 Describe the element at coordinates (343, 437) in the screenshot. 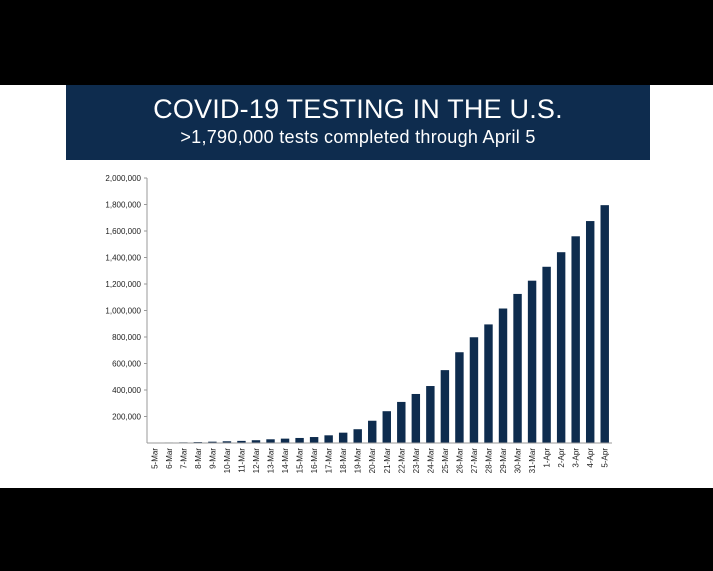

I see `bar-18-Mar` at that location.